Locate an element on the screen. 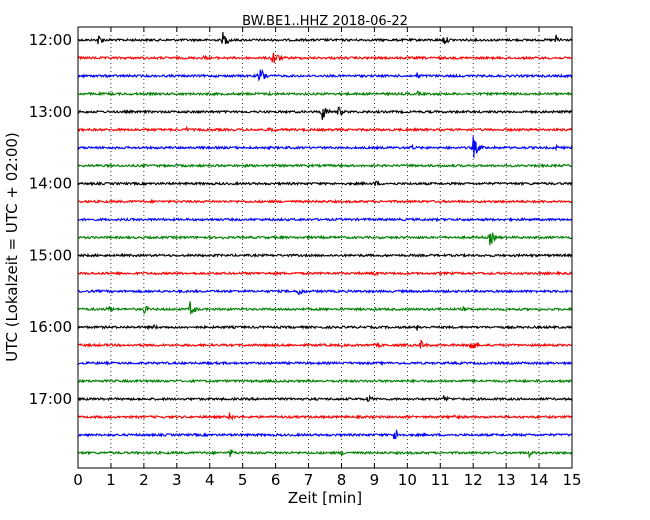  x-tick-label: 3 is located at coordinates (177, 480).